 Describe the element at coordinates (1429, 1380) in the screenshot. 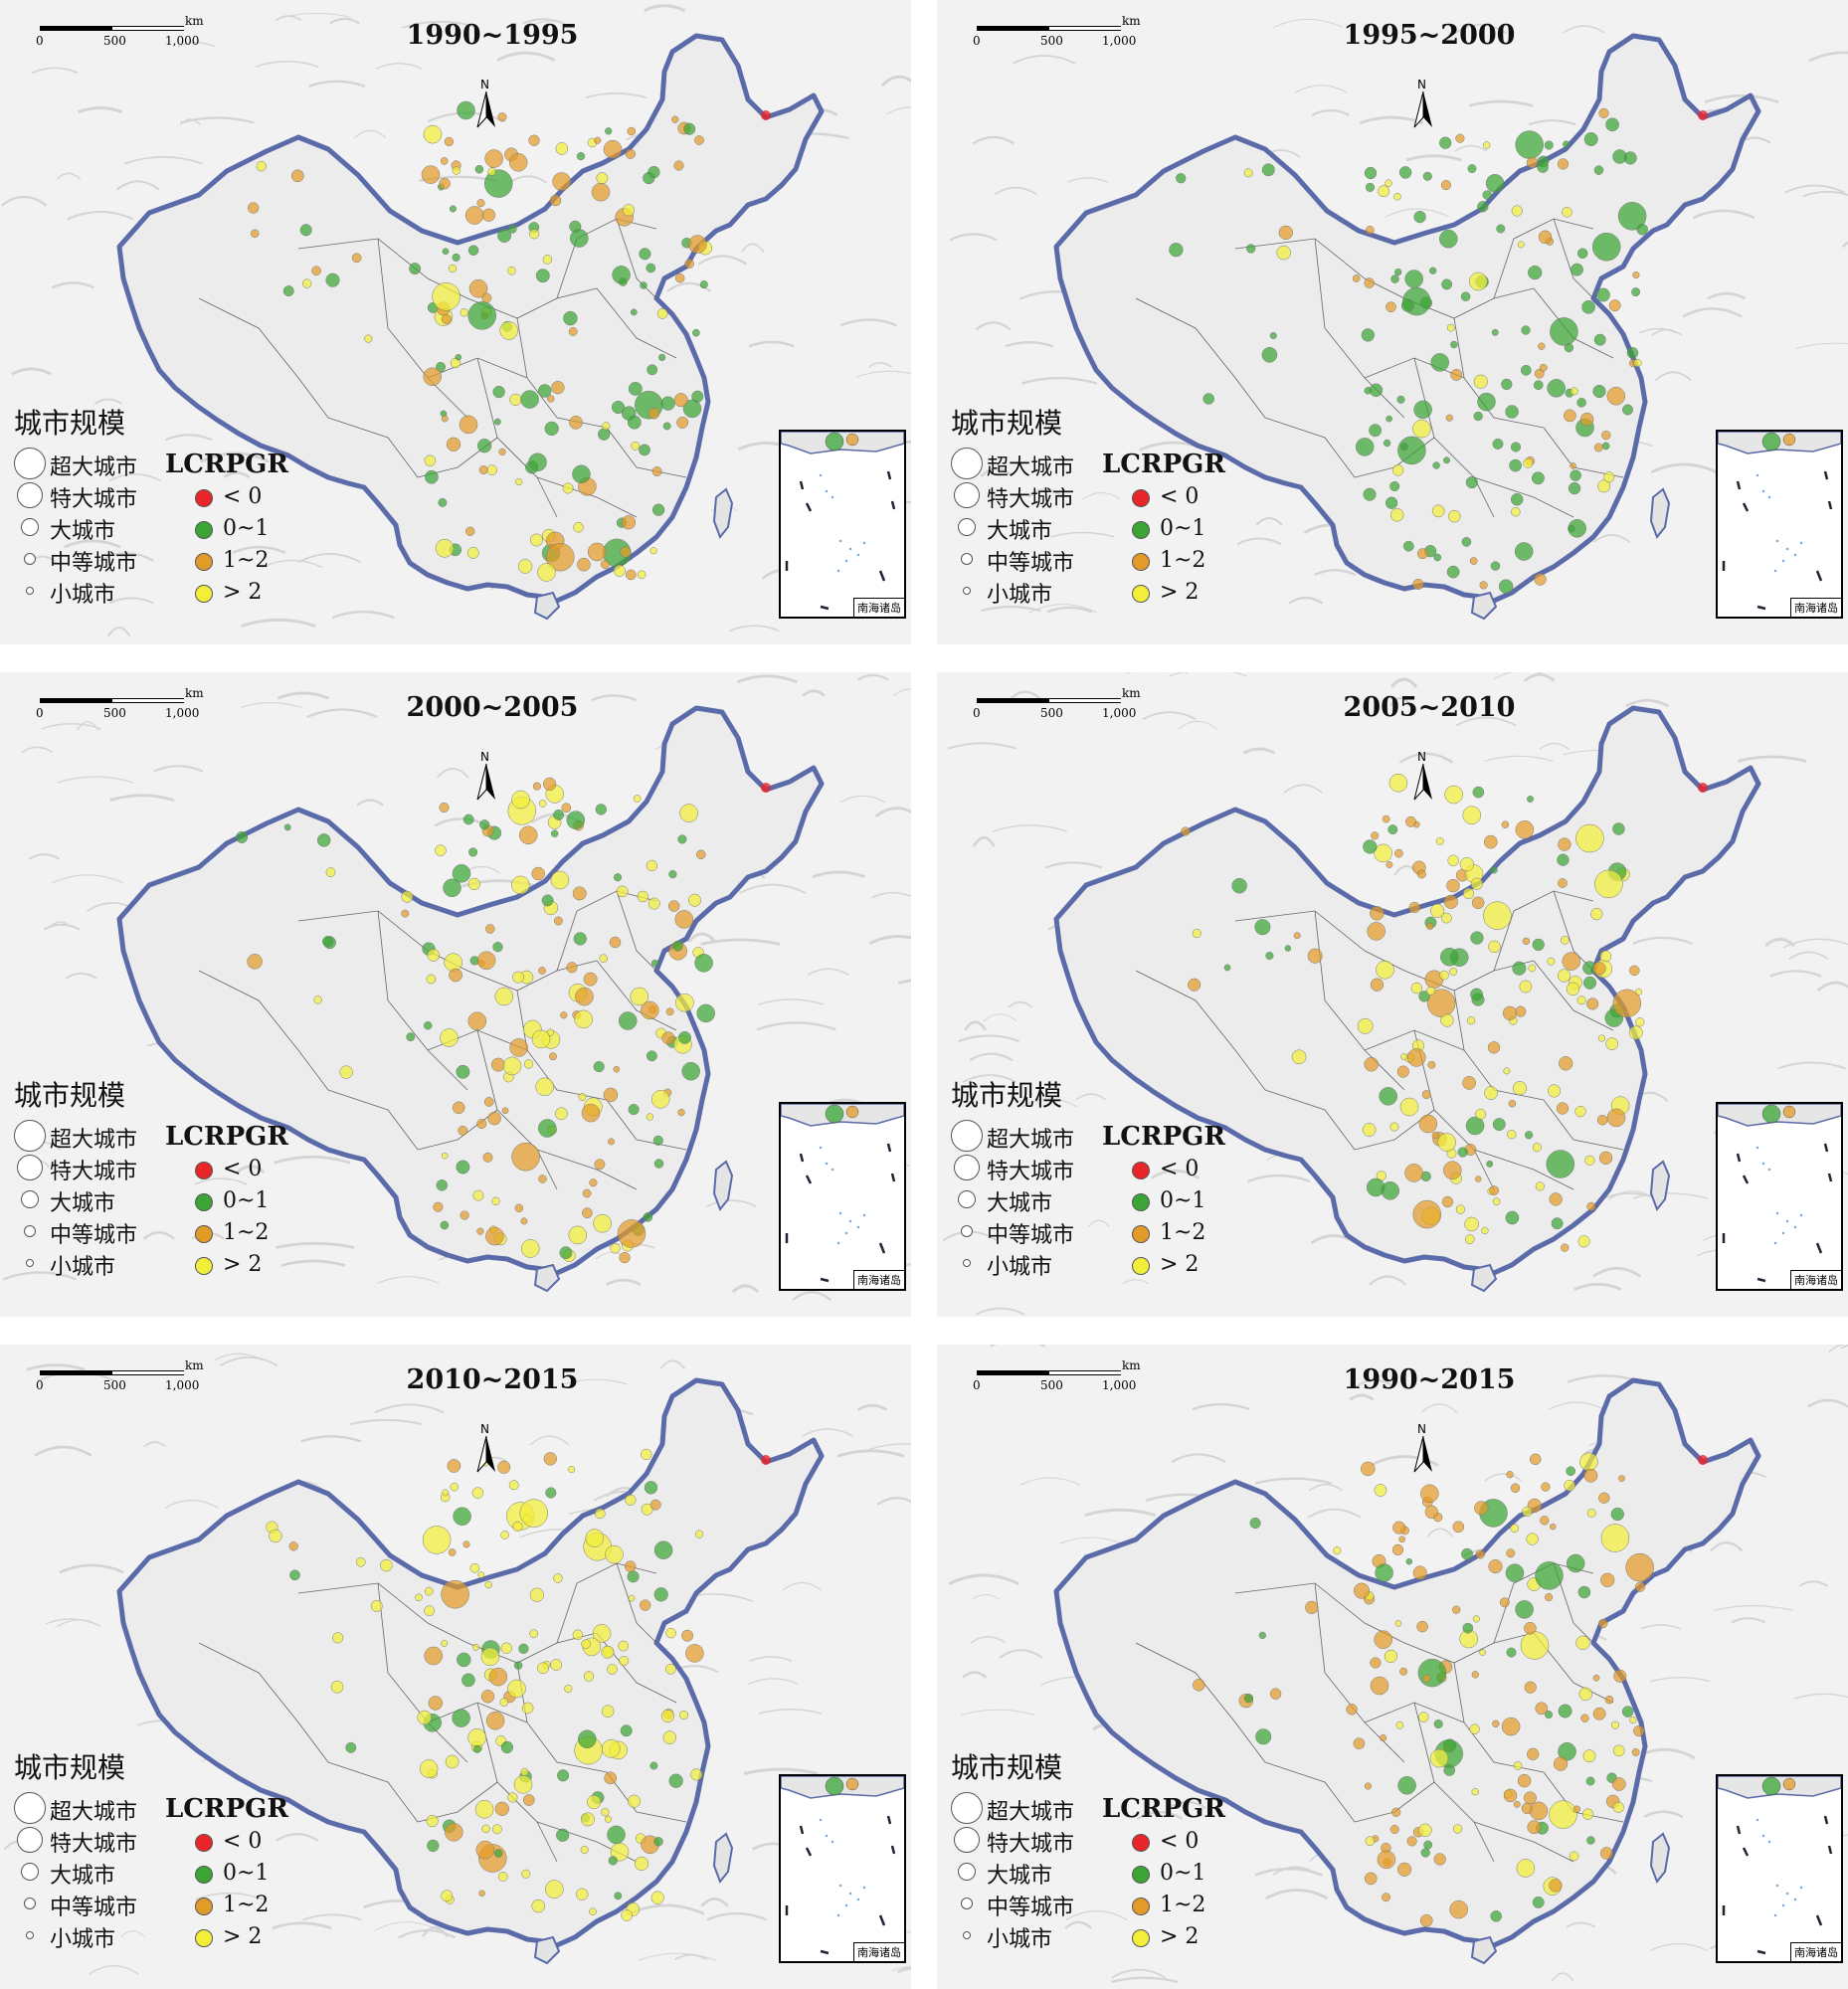

I see `panel-title: 1990~2015` at that location.